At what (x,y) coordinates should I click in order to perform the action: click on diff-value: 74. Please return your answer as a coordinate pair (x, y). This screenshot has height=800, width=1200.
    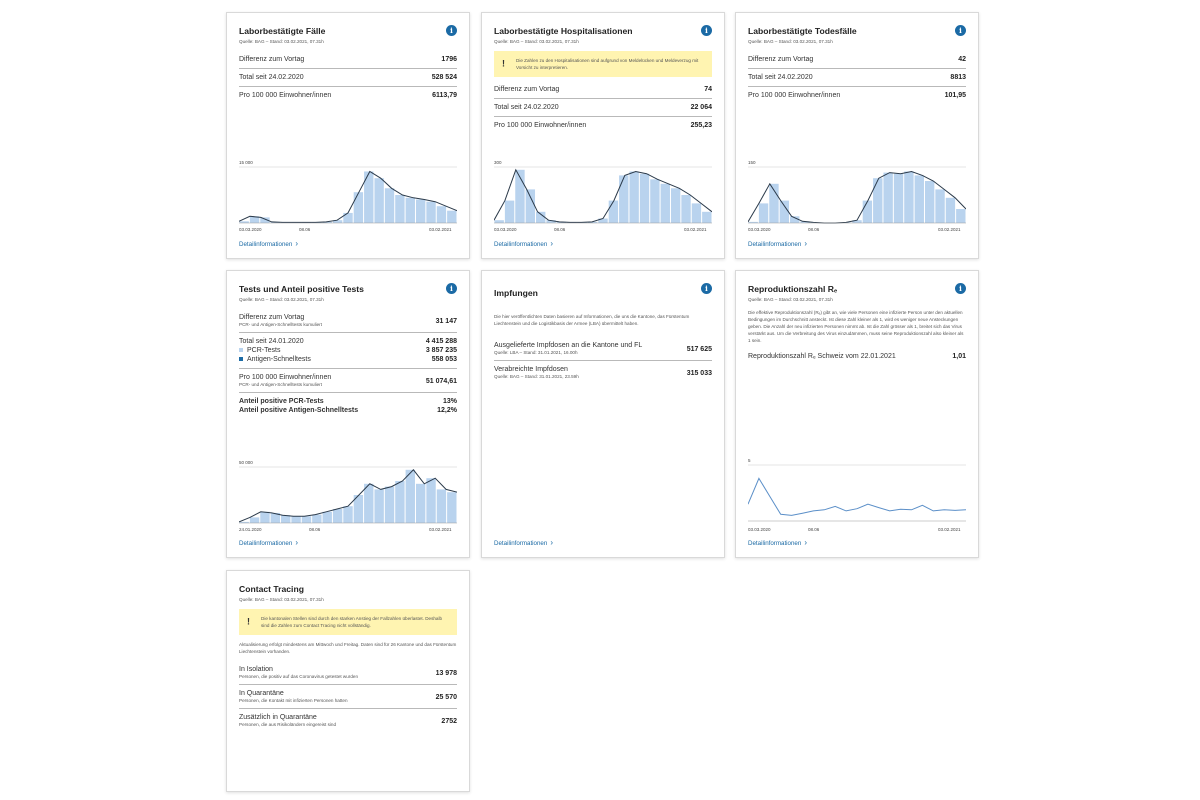
    Looking at the image, I should click on (708, 89).